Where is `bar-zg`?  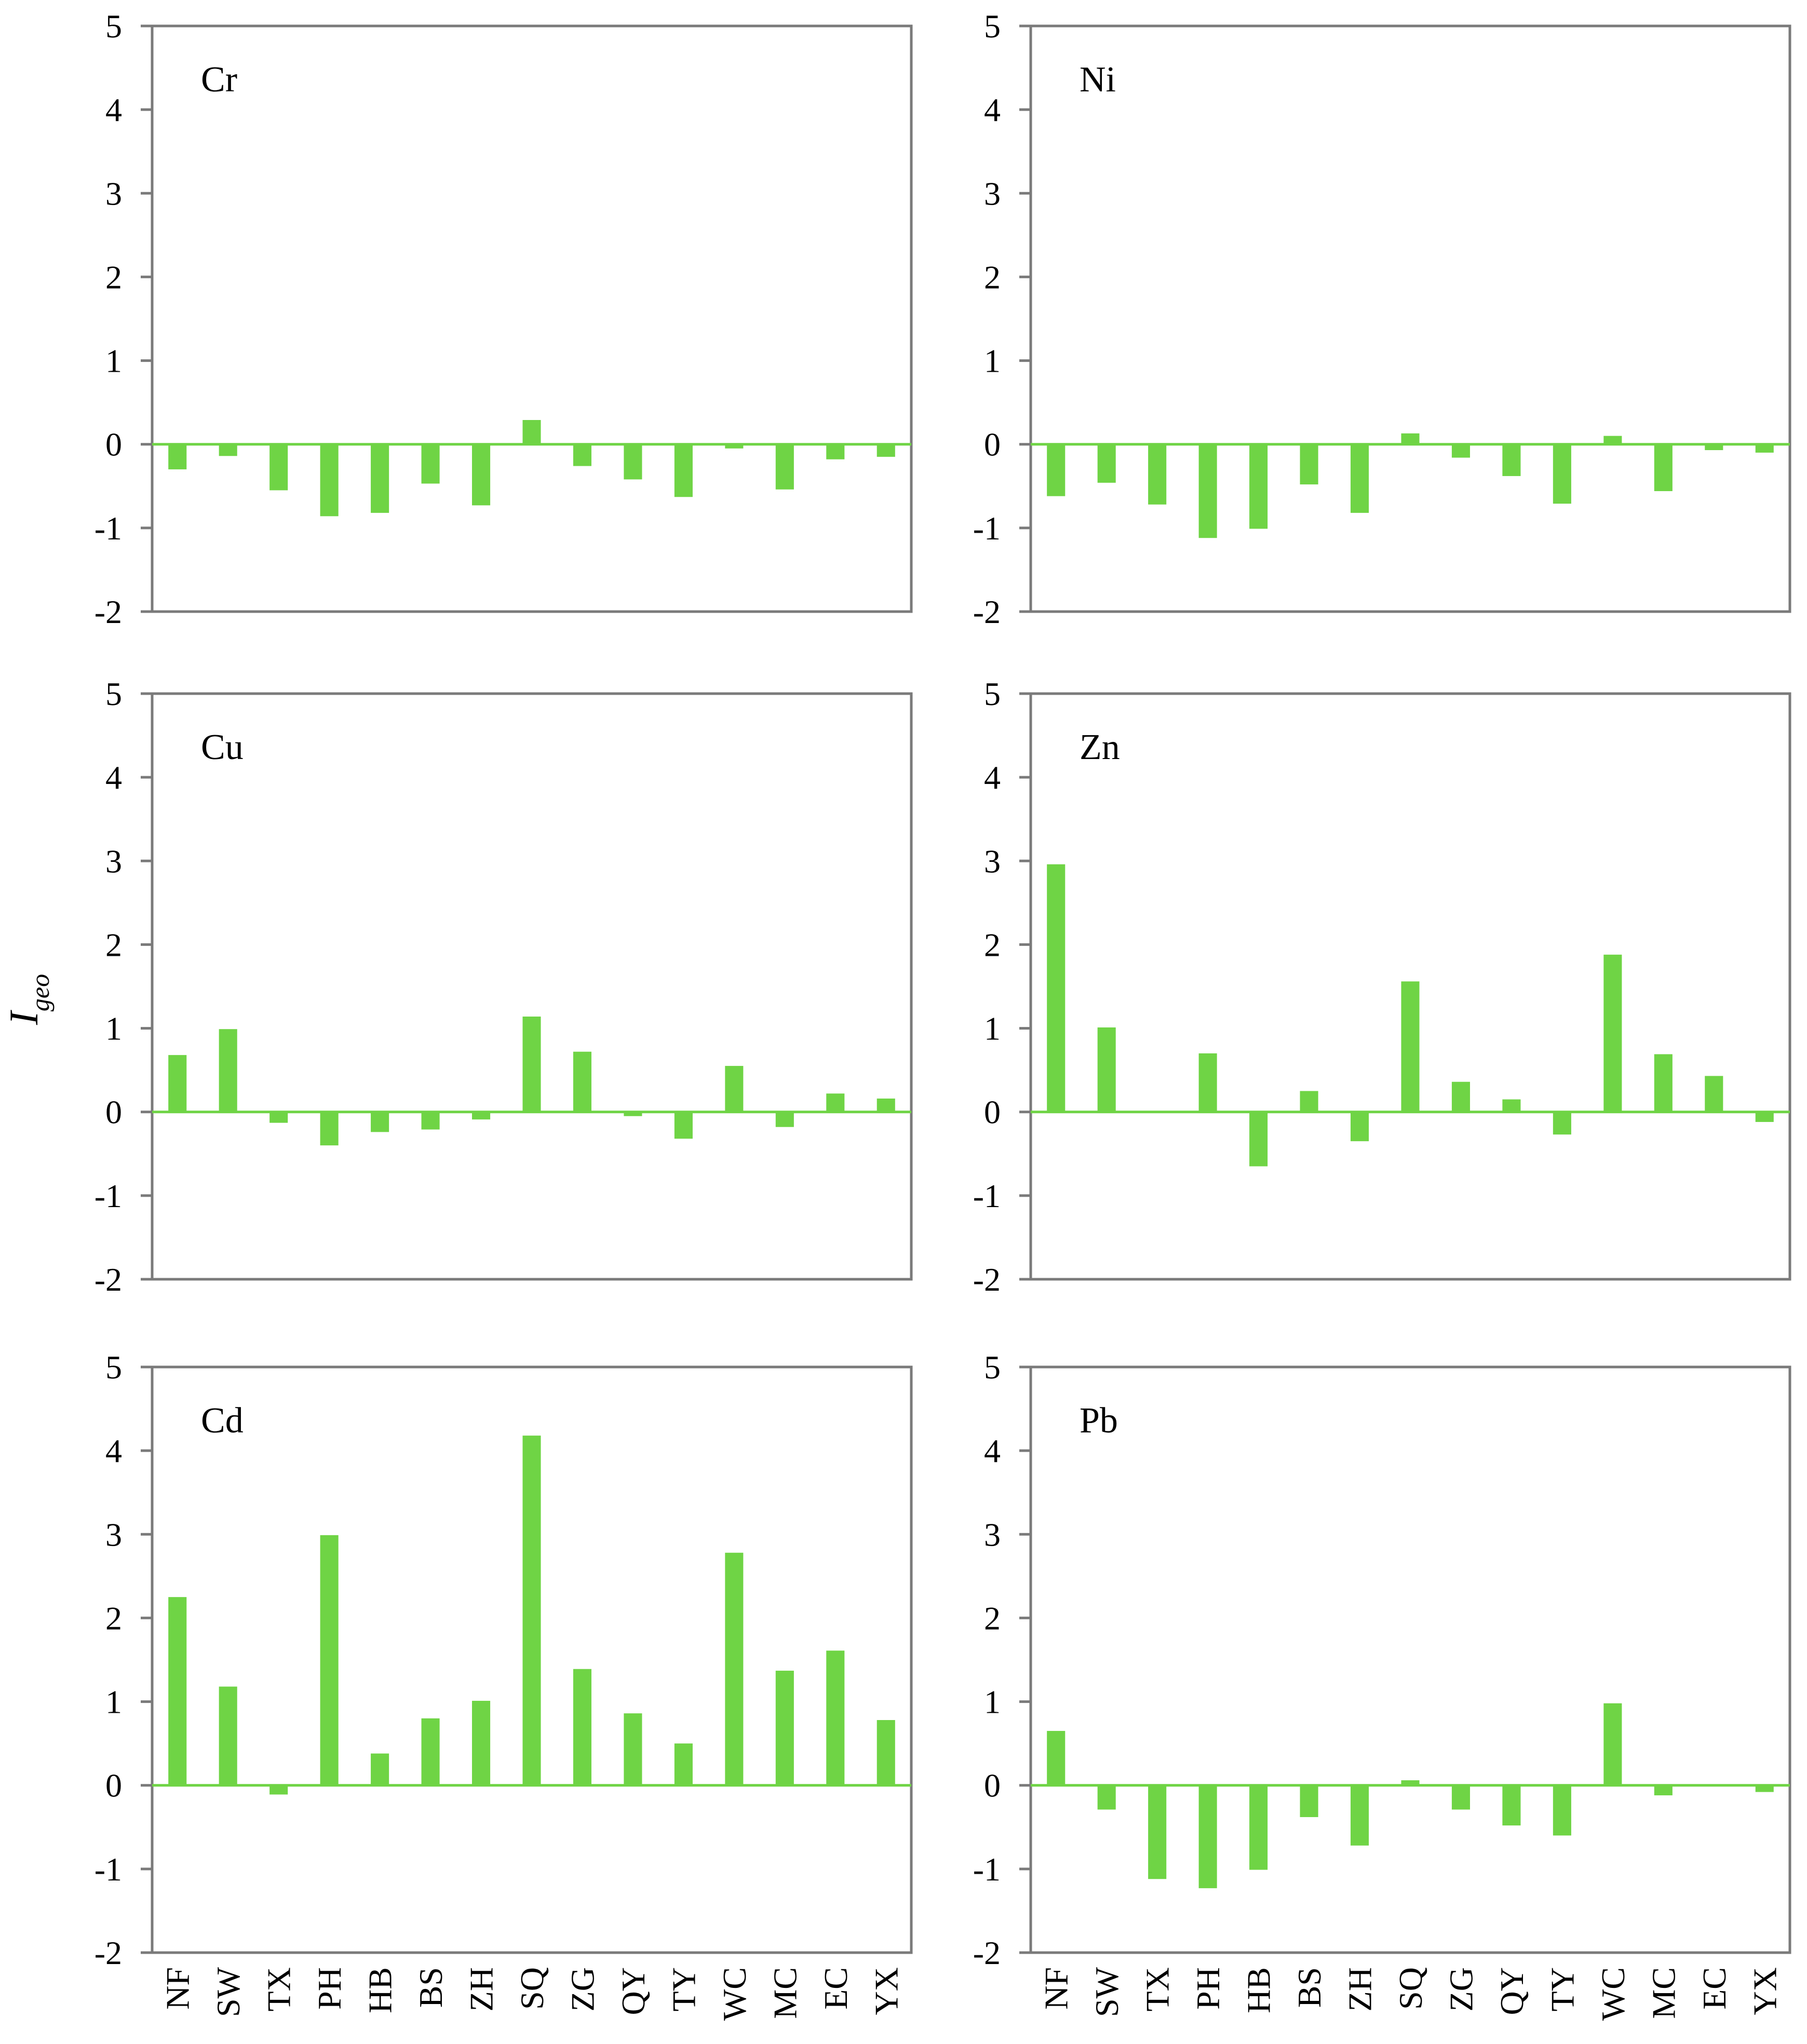
bar-zg is located at coordinates (582, 455).